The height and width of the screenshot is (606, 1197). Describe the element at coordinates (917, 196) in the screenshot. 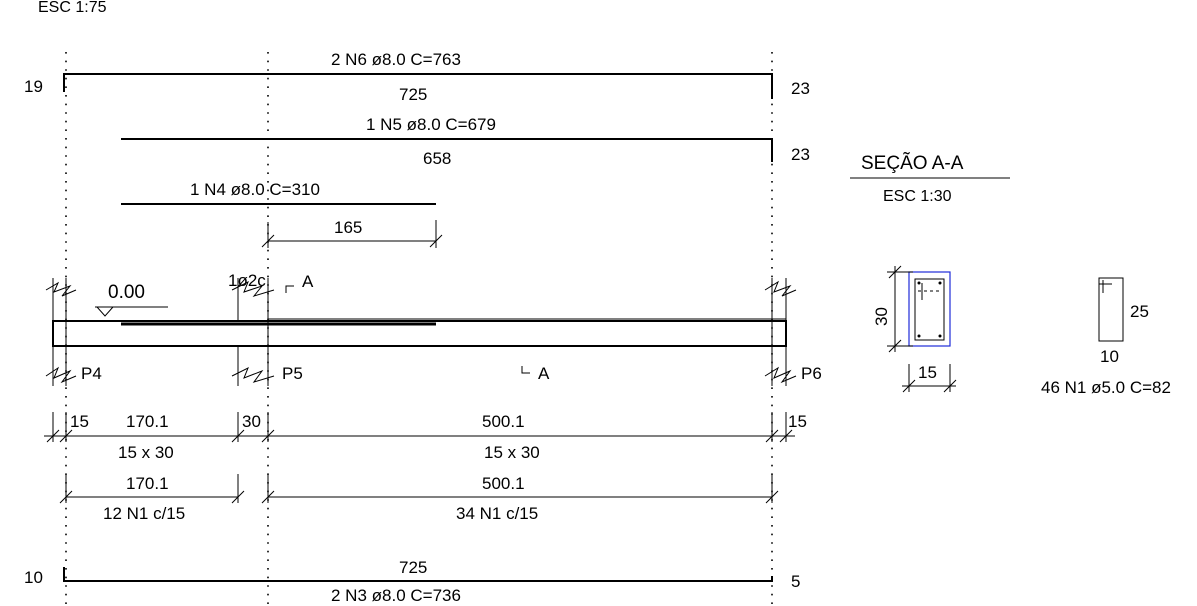

I see `section-scale: ESC 1:30` at that location.